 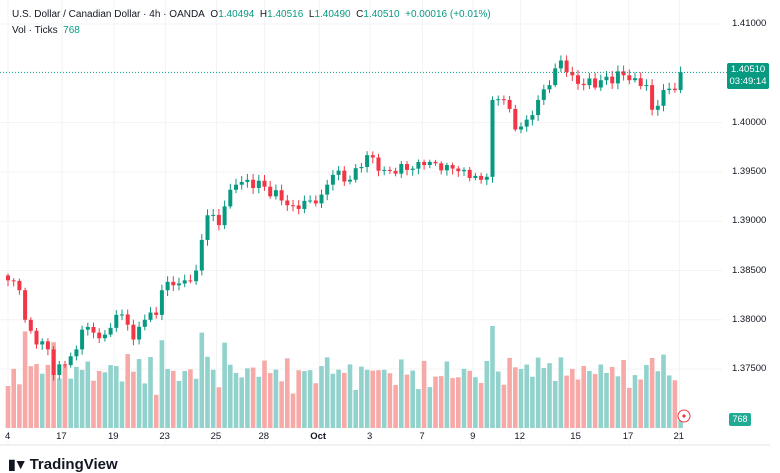 I want to click on volume-value: 768, so click(x=71, y=30).